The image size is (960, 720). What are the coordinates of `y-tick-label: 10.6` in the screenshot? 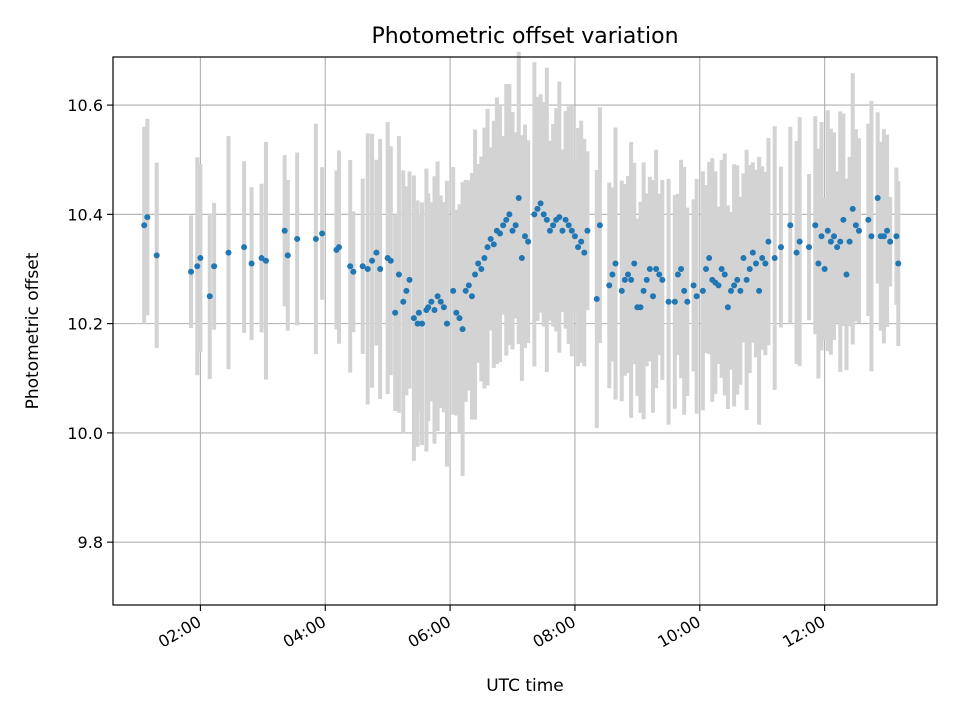 It's located at (85, 105).